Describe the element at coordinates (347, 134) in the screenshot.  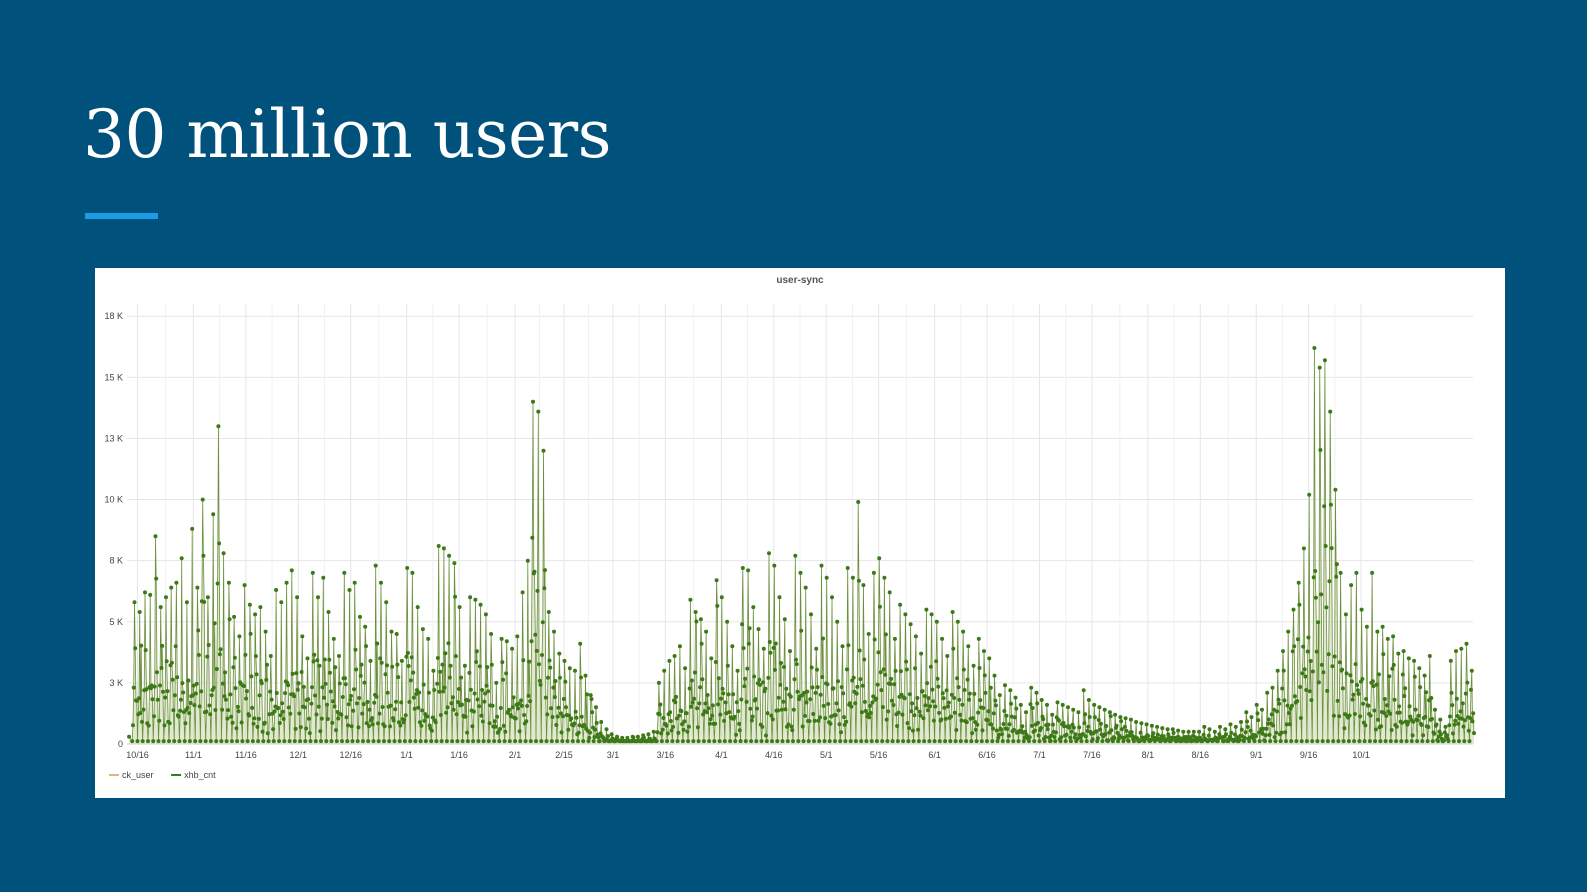
I see `slide-title: 30 million users` at that location.